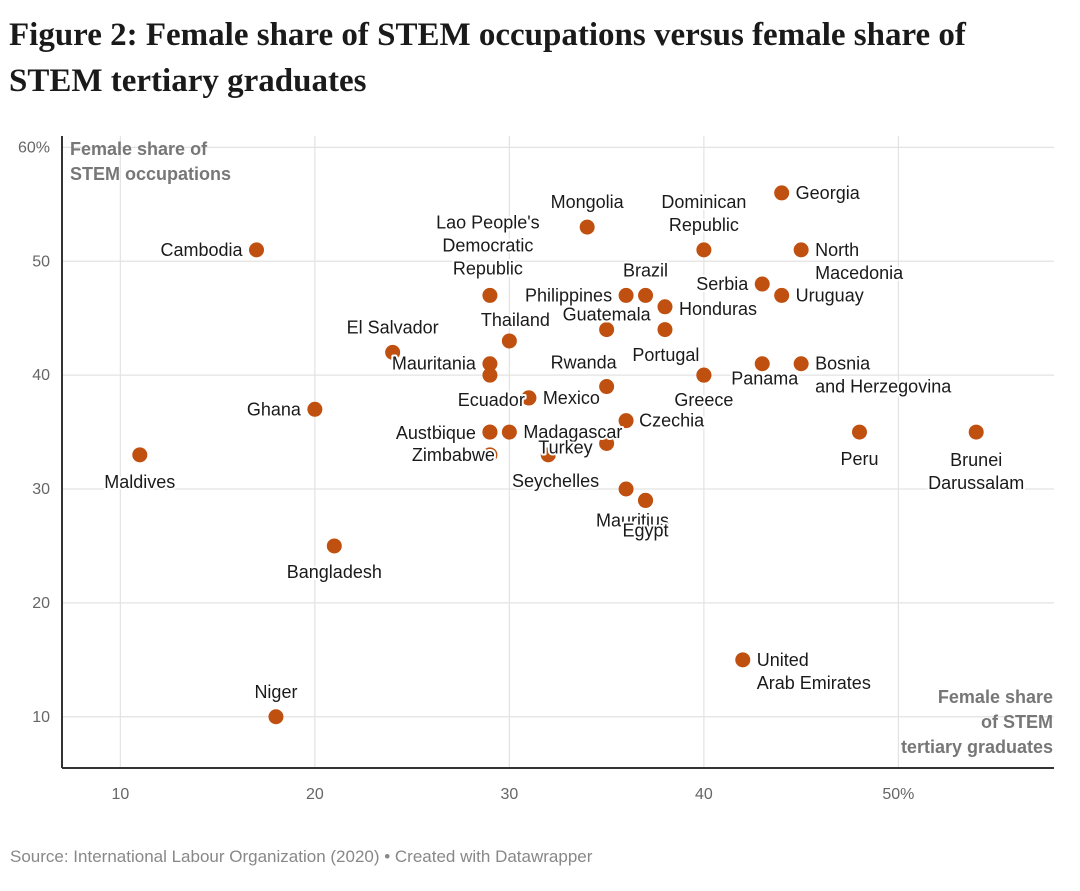 The image size is (1080, 891). Describe the element at coordinates (976, 471) in the screenshot. I see `point-label-brunei-darussalam: Brunei Darussalam` at that location.